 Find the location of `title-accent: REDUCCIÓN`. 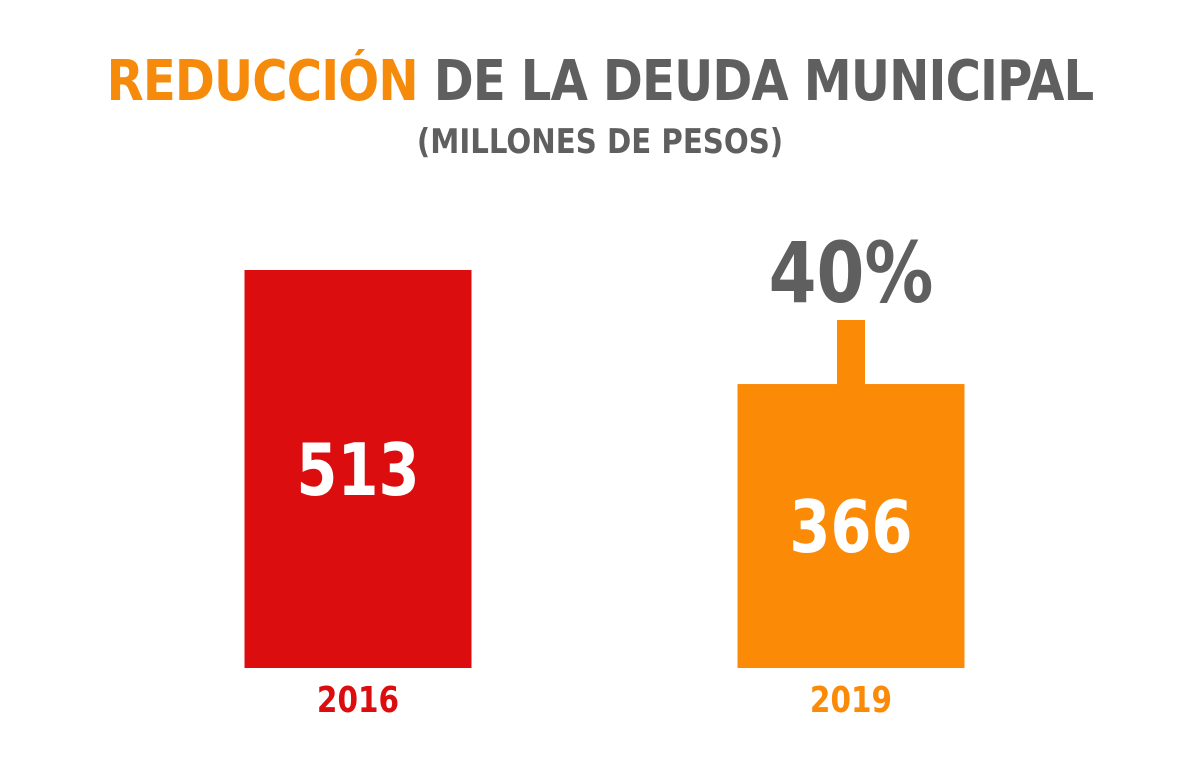

title-accent: REDUCCIÓN is located at coordinates (262, 81).